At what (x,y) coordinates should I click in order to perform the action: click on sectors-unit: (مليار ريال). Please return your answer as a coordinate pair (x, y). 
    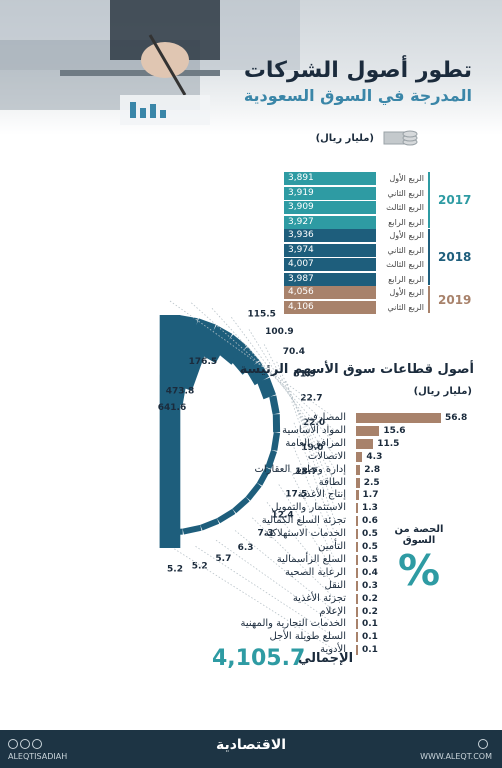
    Looking at the image, I should click on (442, 391).